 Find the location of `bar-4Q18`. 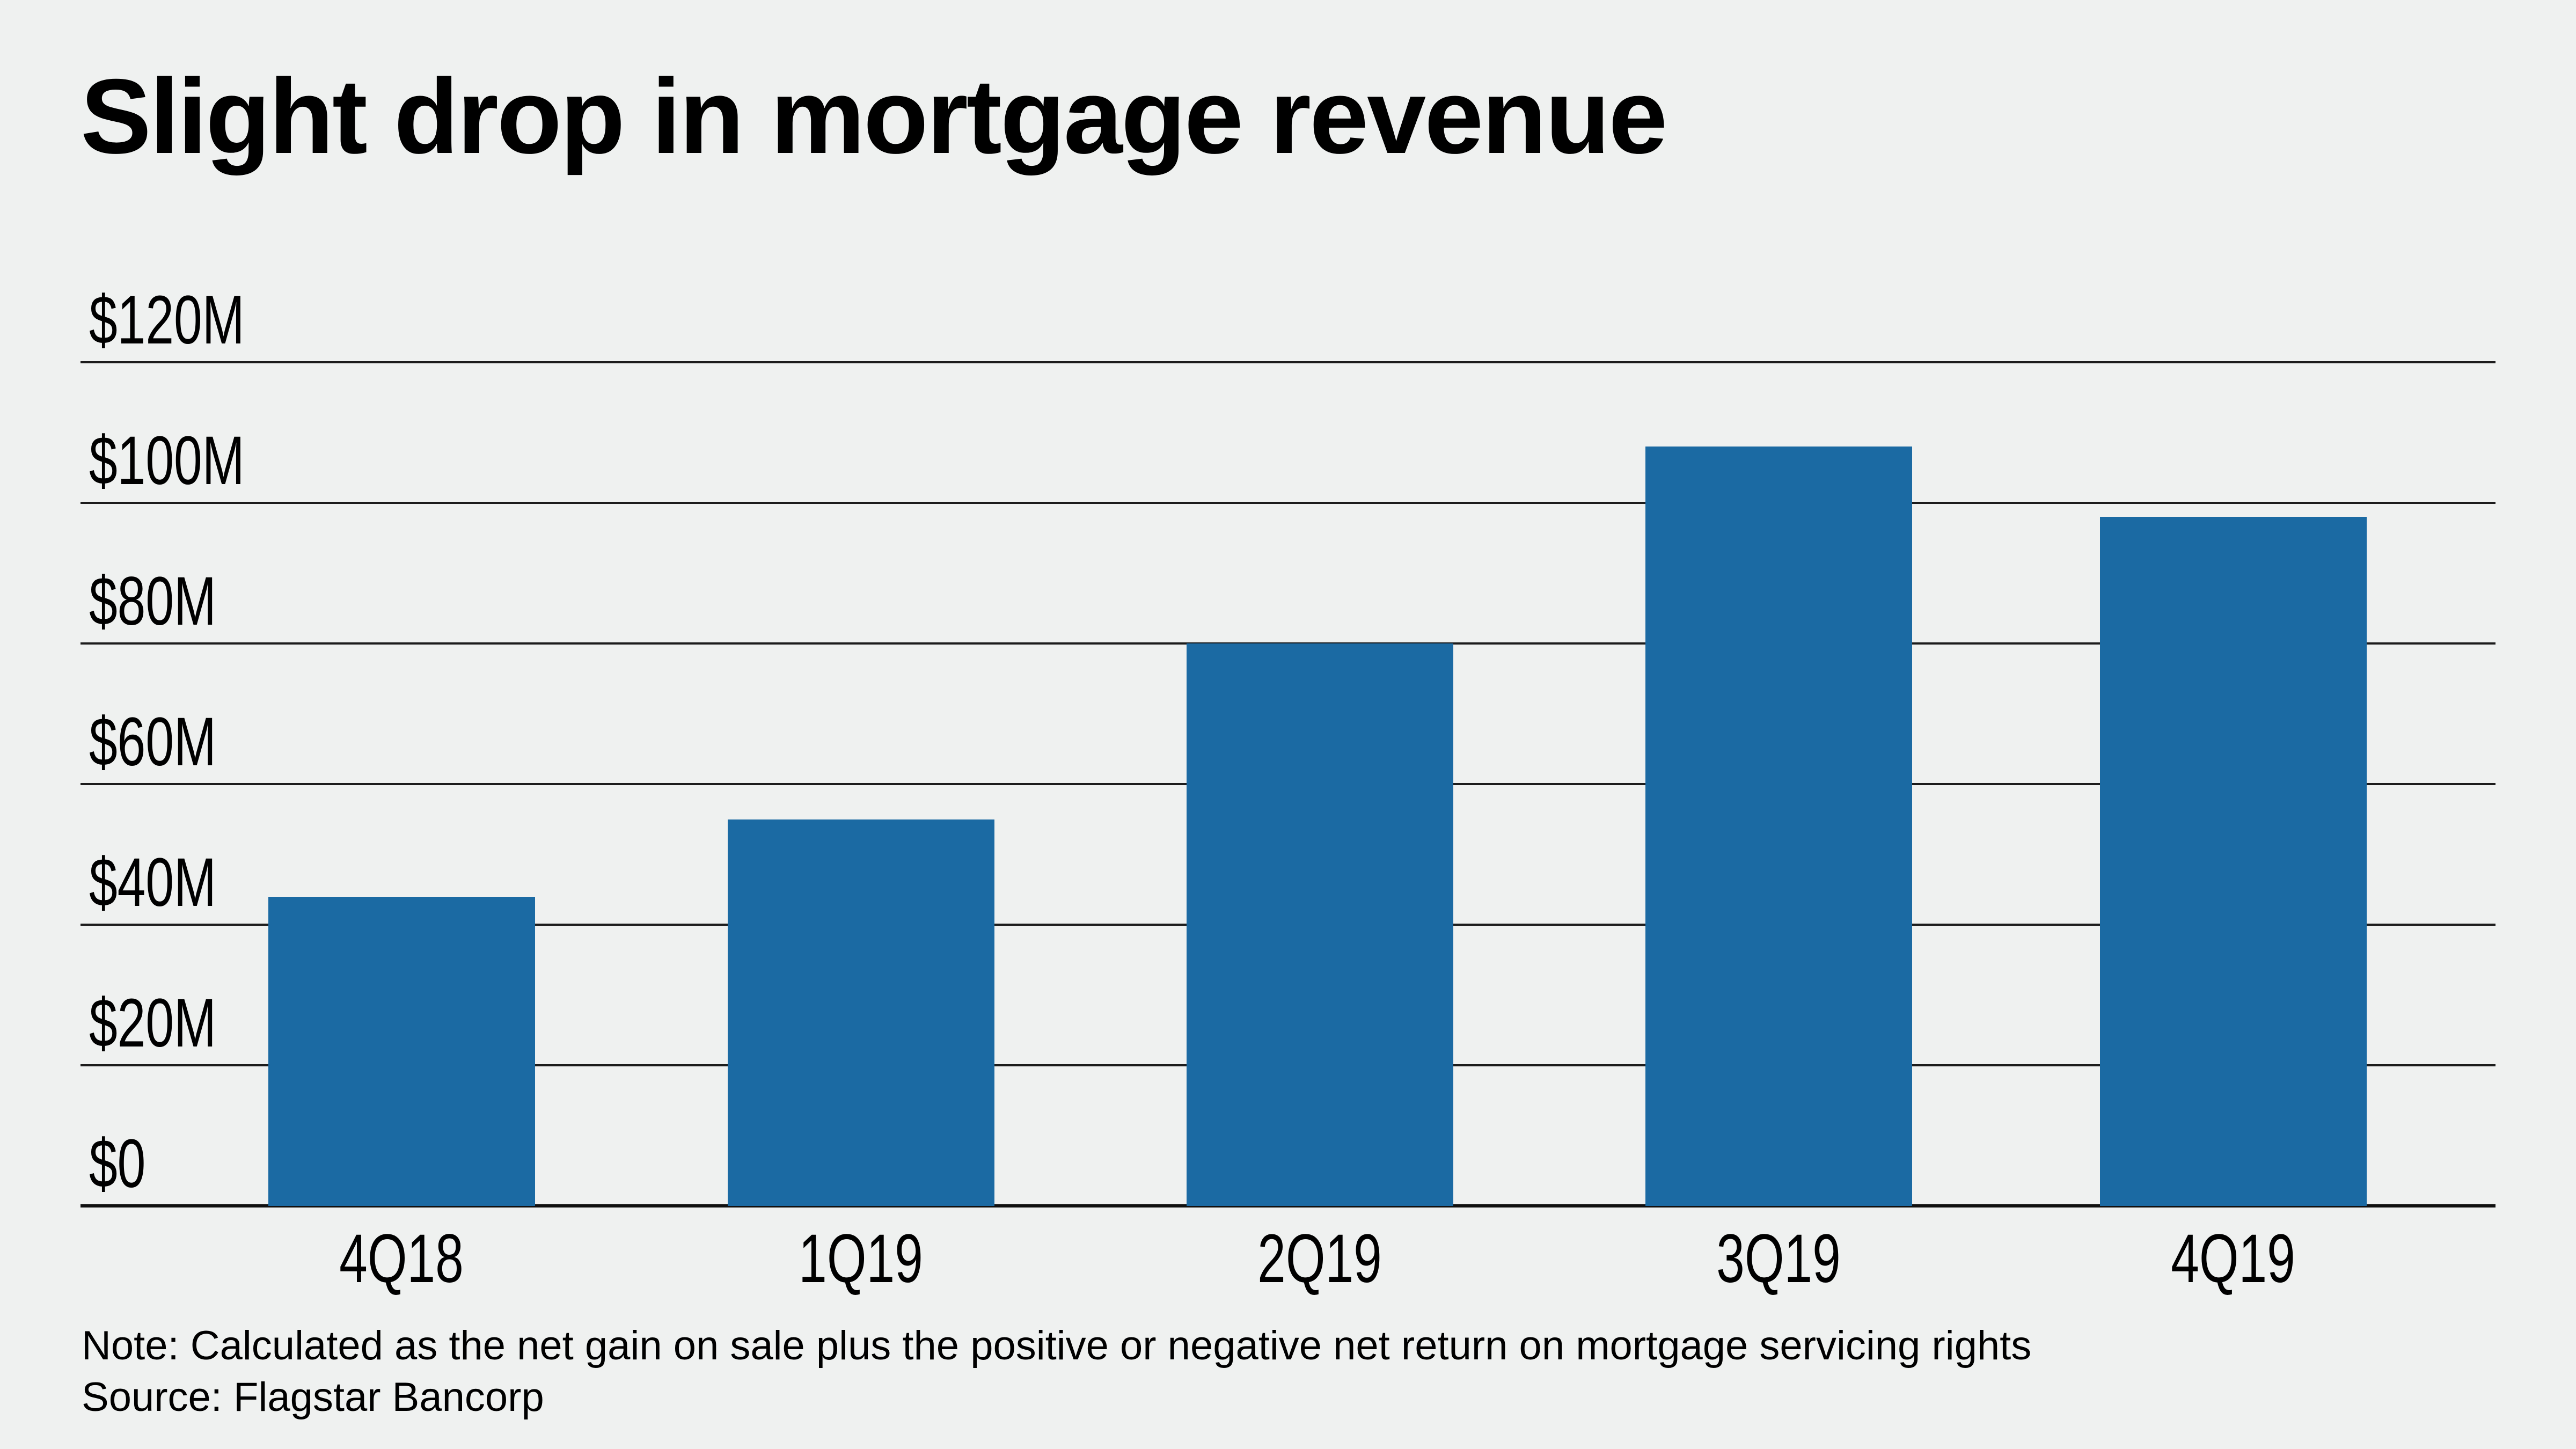

bar-4Q18 is located at coordinates (401, 1051).